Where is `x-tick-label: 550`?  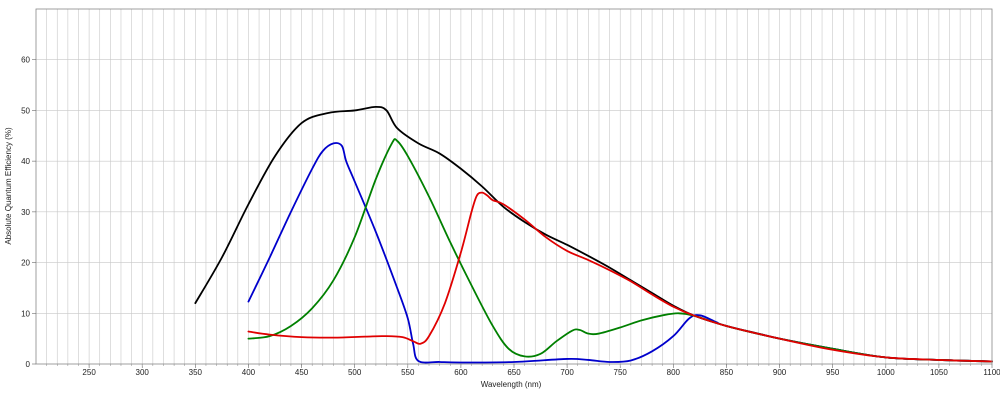 x-tick-label: 550 is located at coordinates (408, 372).